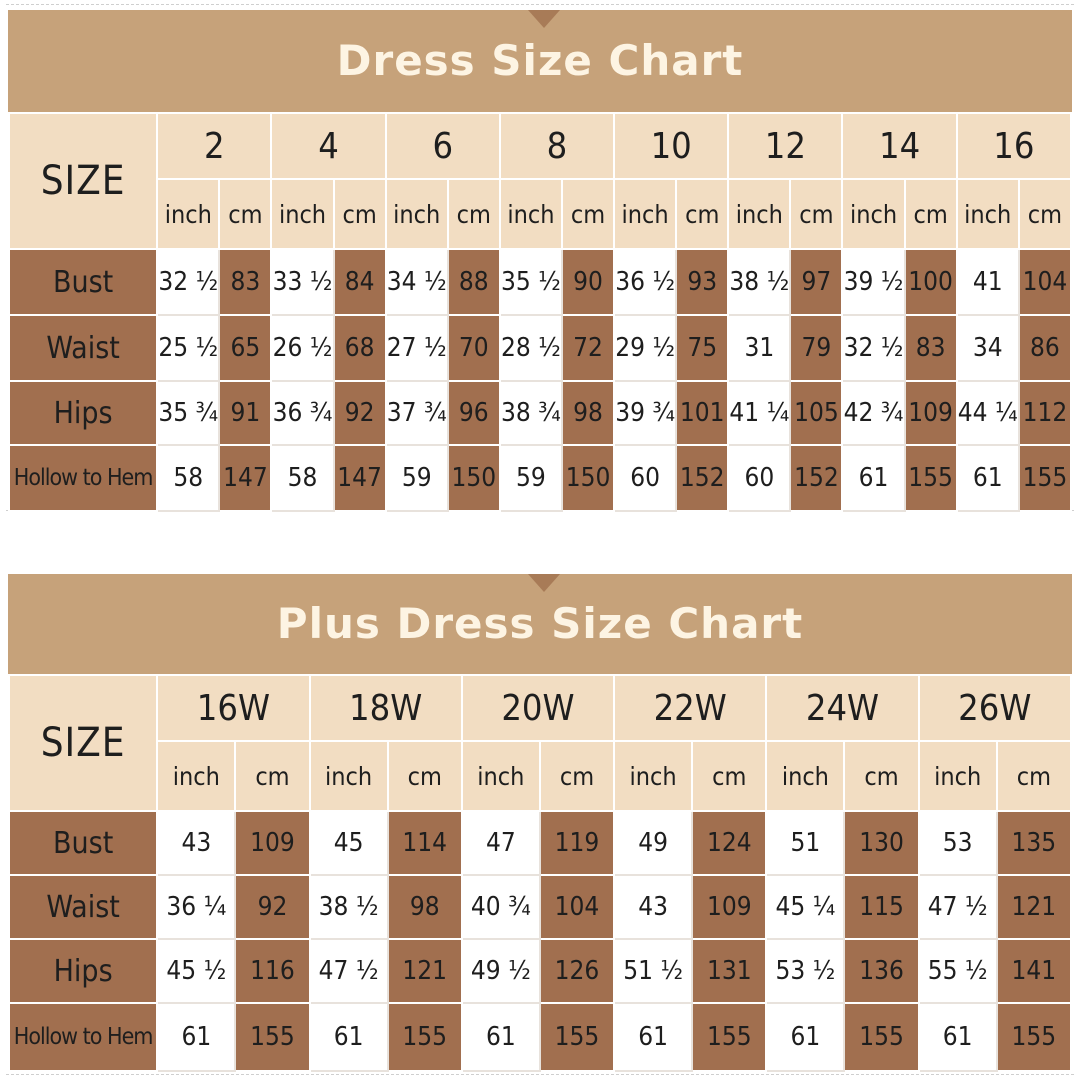 This screenshot has height=1080, width=1080. What do you see at coordinates (729, 907) in the screenshot?
I see `cm-value-cell: 109` at bounding box center [729, 907].